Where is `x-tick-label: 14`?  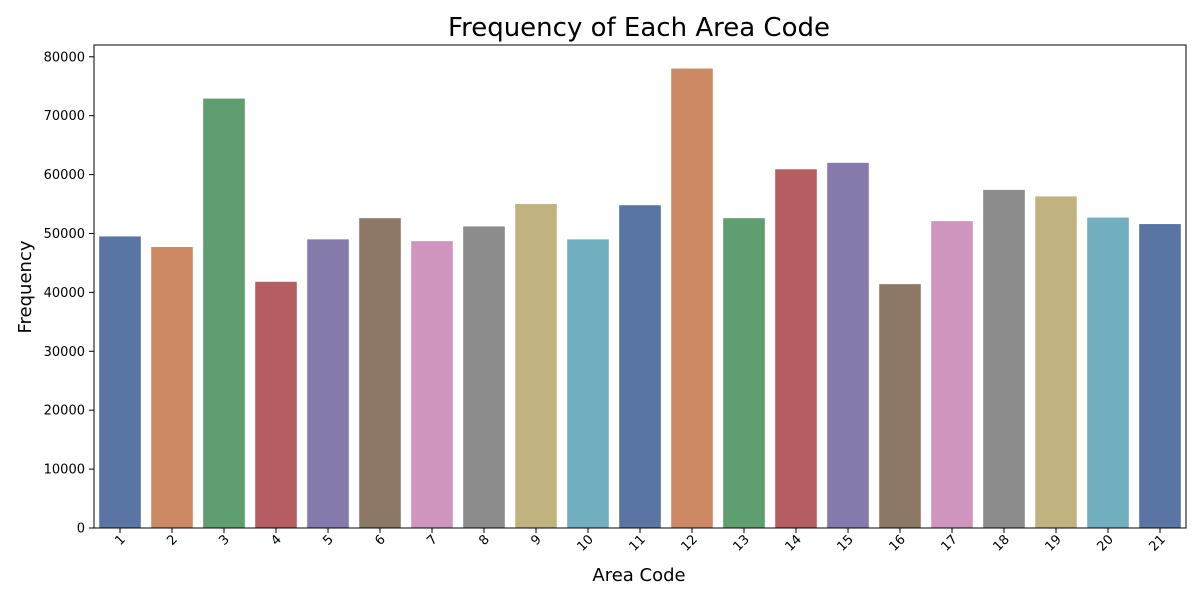
x-tick-label: 14 is located at coordinates (794, 543).